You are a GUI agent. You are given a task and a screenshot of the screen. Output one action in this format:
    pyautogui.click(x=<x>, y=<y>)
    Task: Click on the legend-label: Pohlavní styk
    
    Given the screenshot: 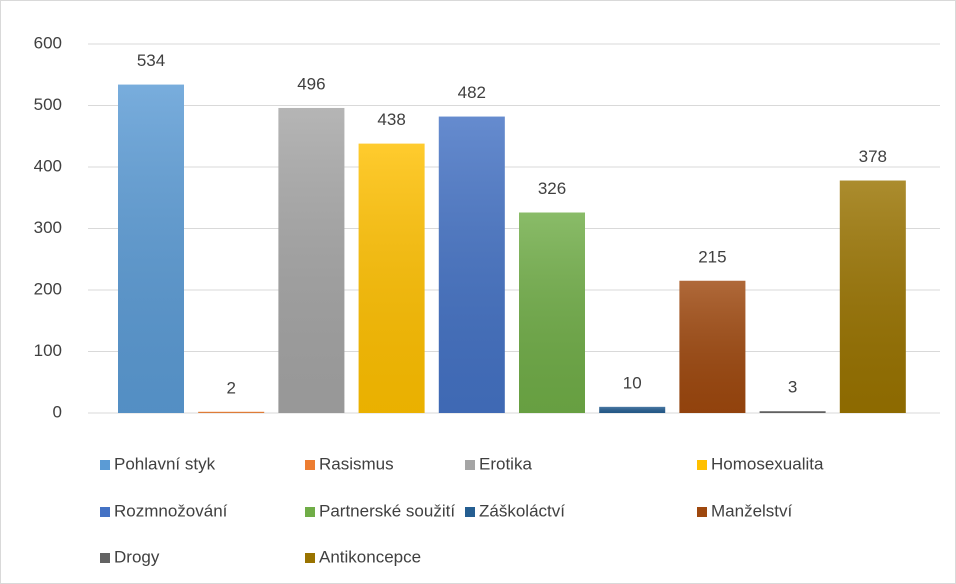 What is the action you would take?
    pyautogui.click(x=165, y=463)
    